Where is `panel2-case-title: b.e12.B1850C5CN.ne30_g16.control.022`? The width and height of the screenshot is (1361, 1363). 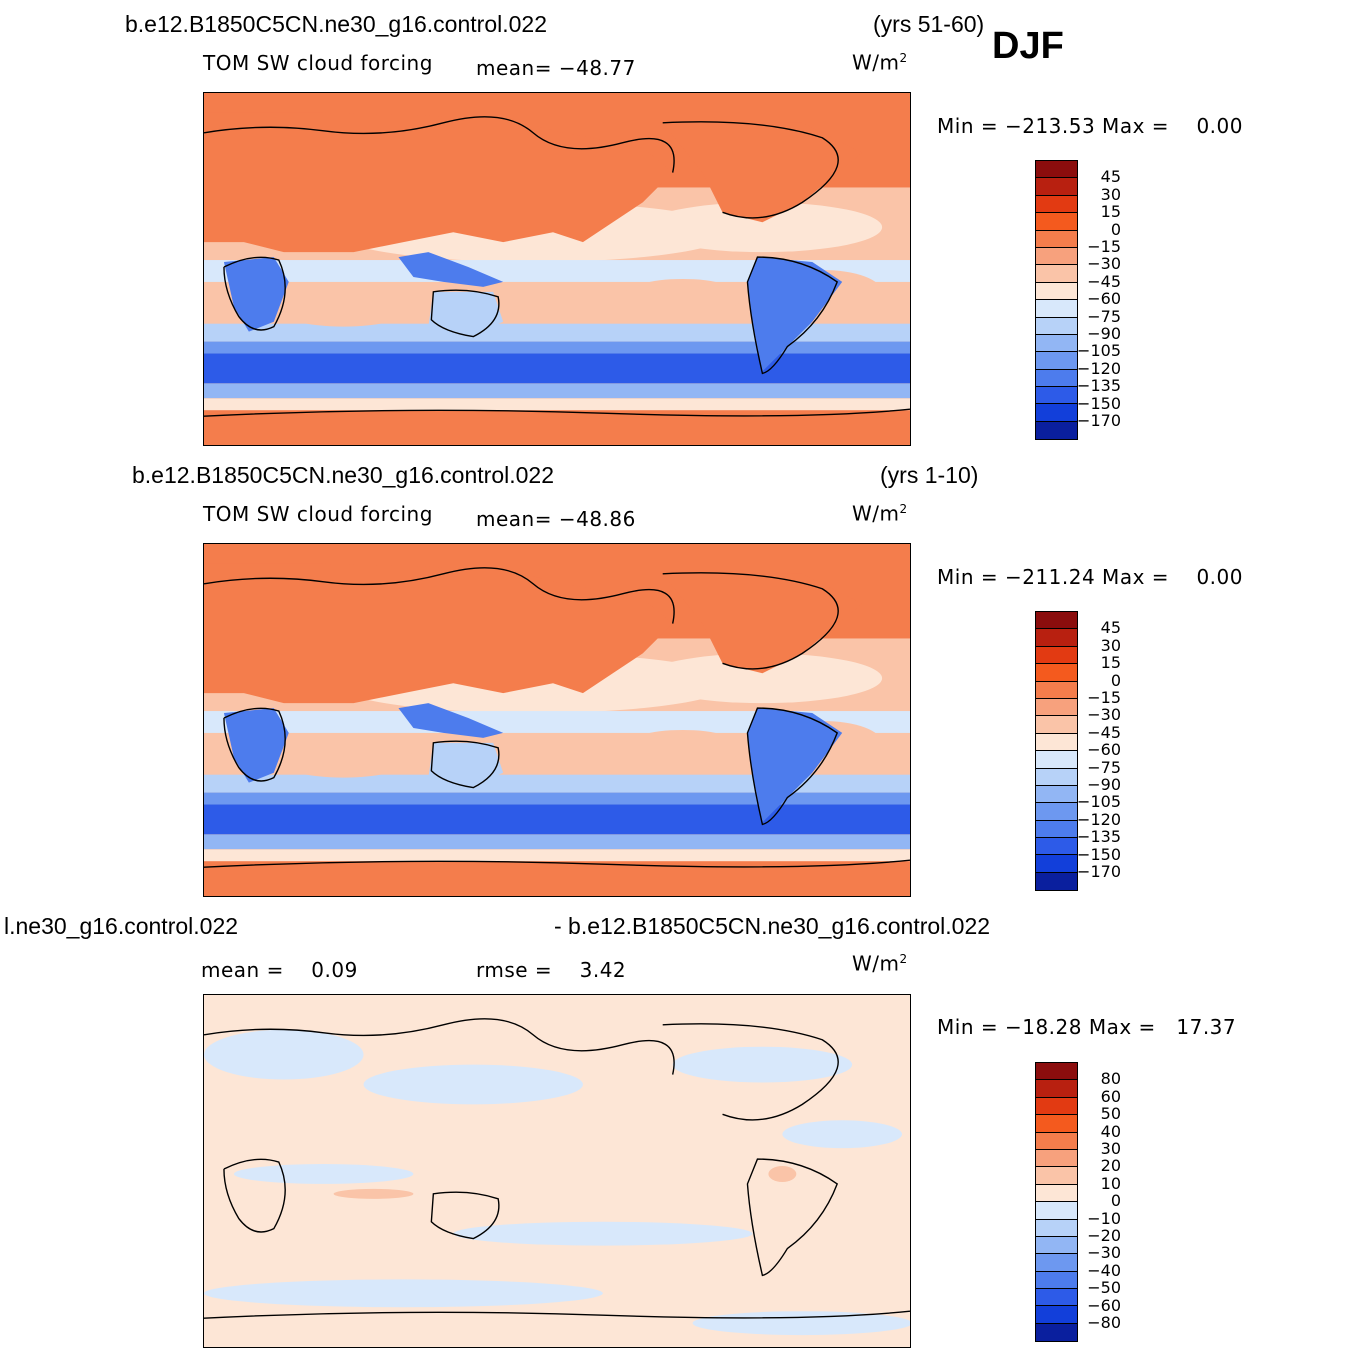
panel2-case-title: b.e12.B1850C5CN.ne30_g16.control.022 is located at coordinates (343, 475).